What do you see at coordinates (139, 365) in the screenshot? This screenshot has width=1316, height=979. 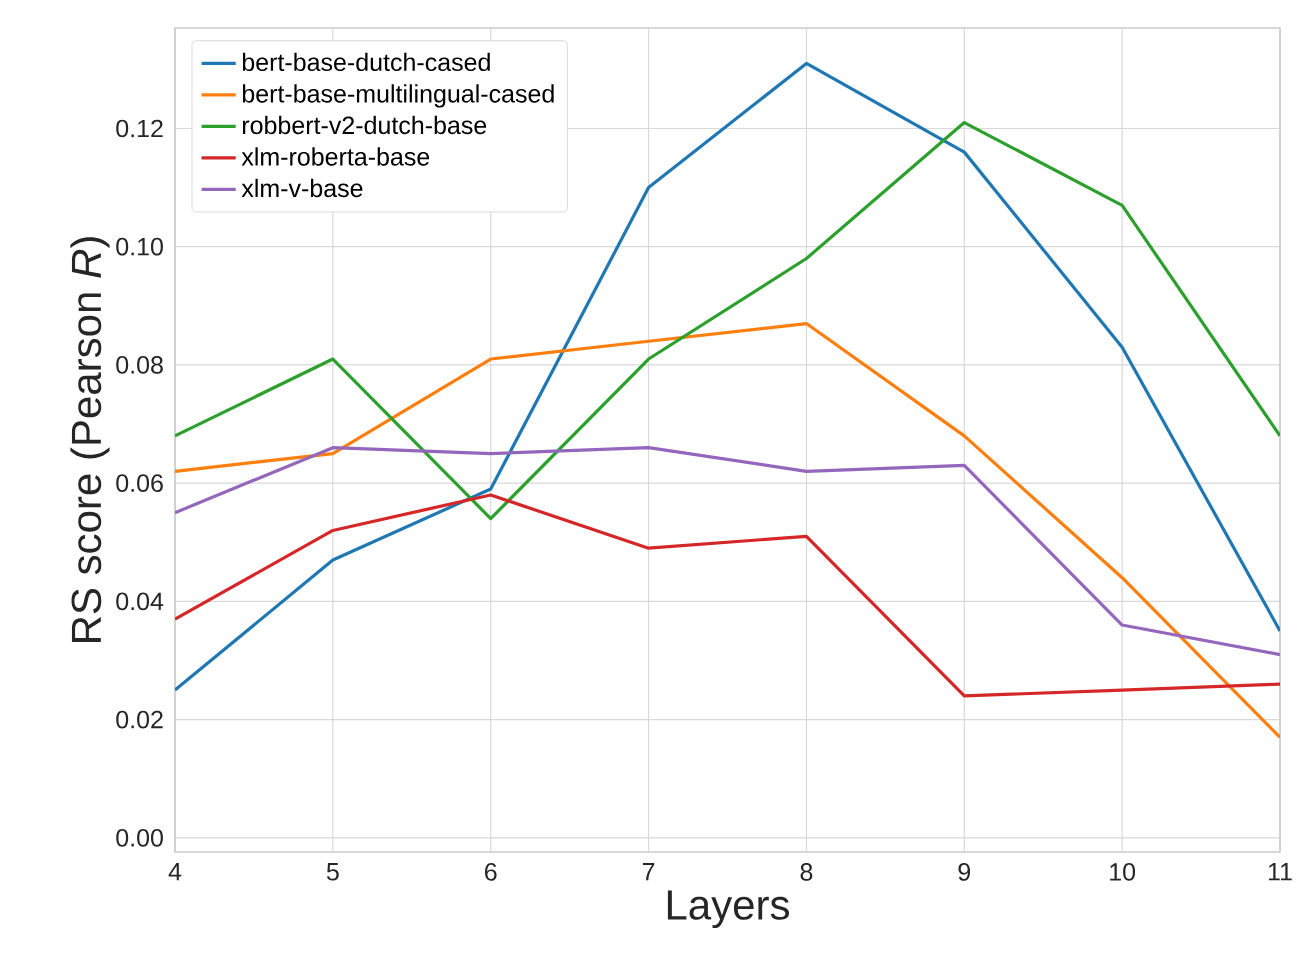 I see `y-tick-label: 0.08` at bounding box center [139, 365].